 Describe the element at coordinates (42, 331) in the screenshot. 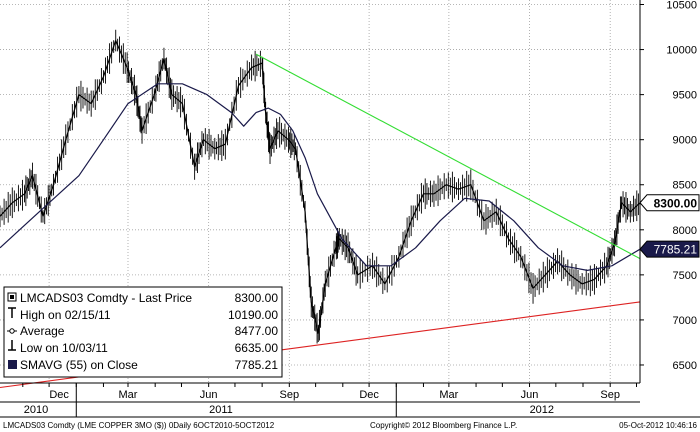

I see `legend-label: Average` at that location.